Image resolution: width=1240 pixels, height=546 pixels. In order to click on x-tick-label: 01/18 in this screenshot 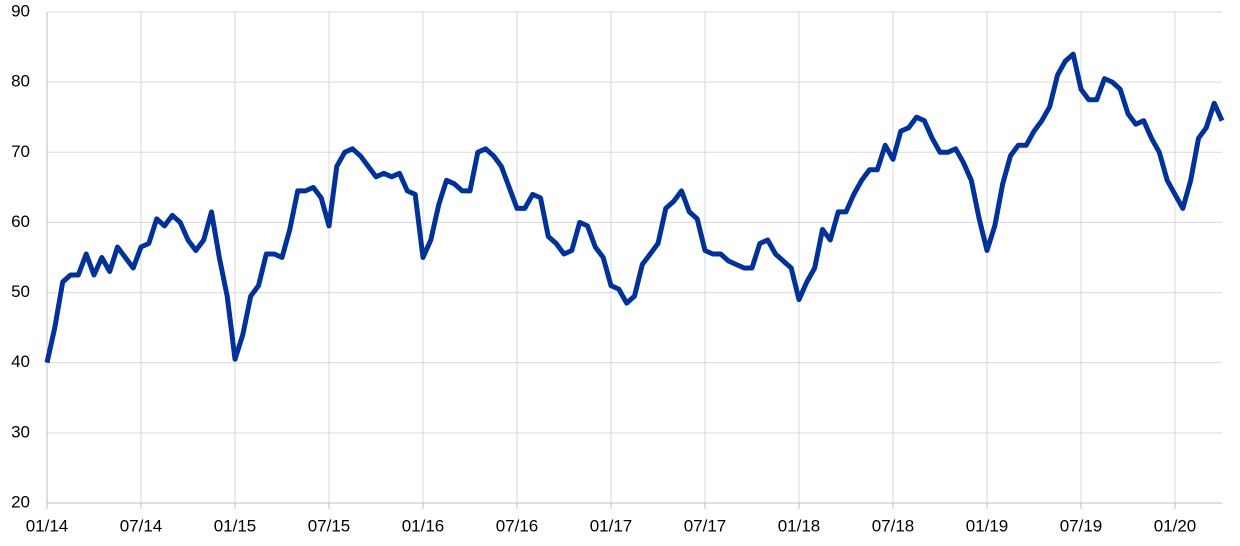, I will do `click(799, 525)`.